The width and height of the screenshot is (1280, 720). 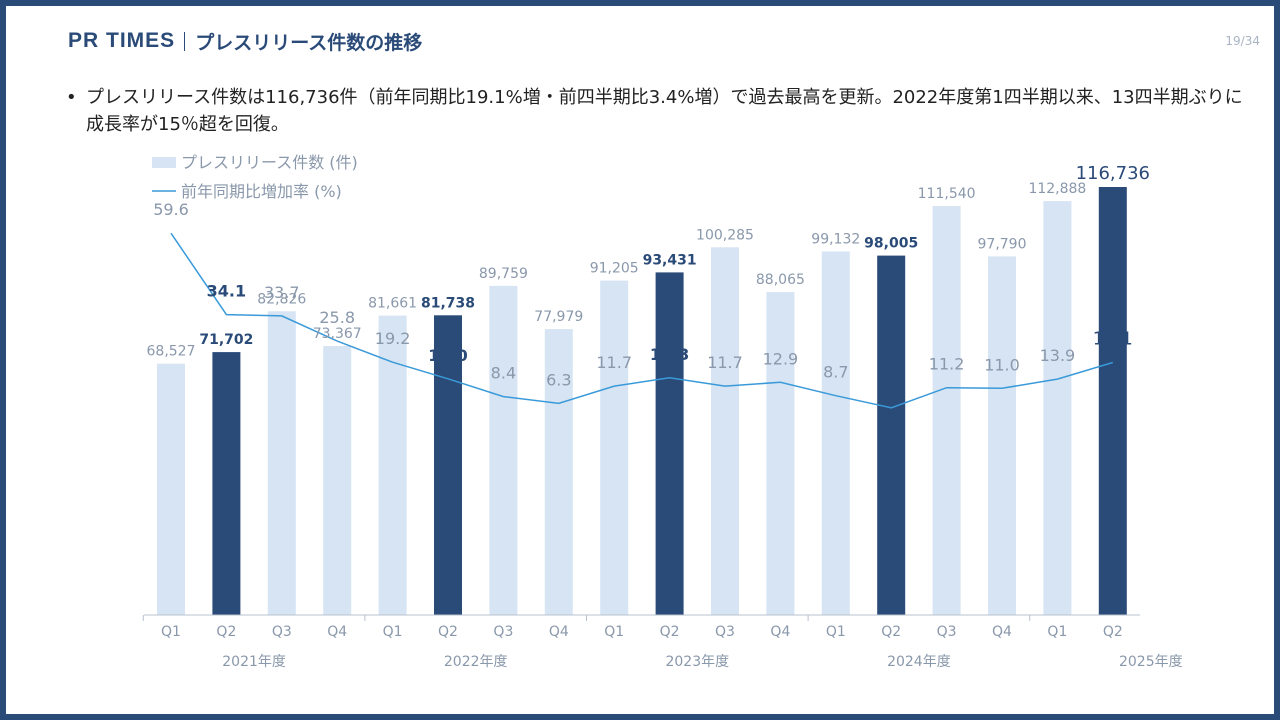 I want to click on header-separator, so click(x=185, y=41).